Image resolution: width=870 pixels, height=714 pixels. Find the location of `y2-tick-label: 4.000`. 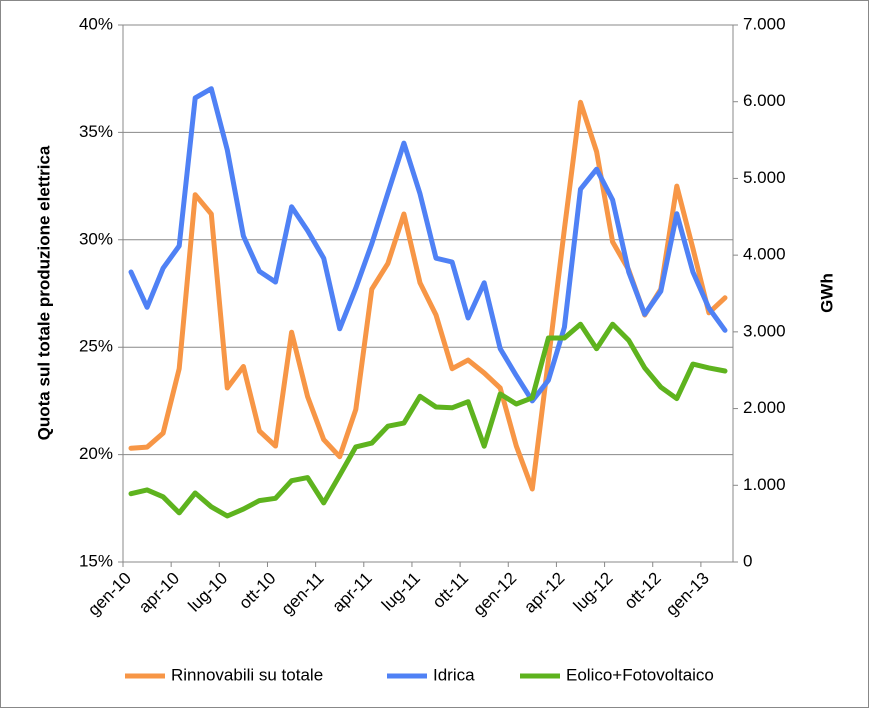

y2-tick-label: 4.000 is located at coordinates (764, 254).